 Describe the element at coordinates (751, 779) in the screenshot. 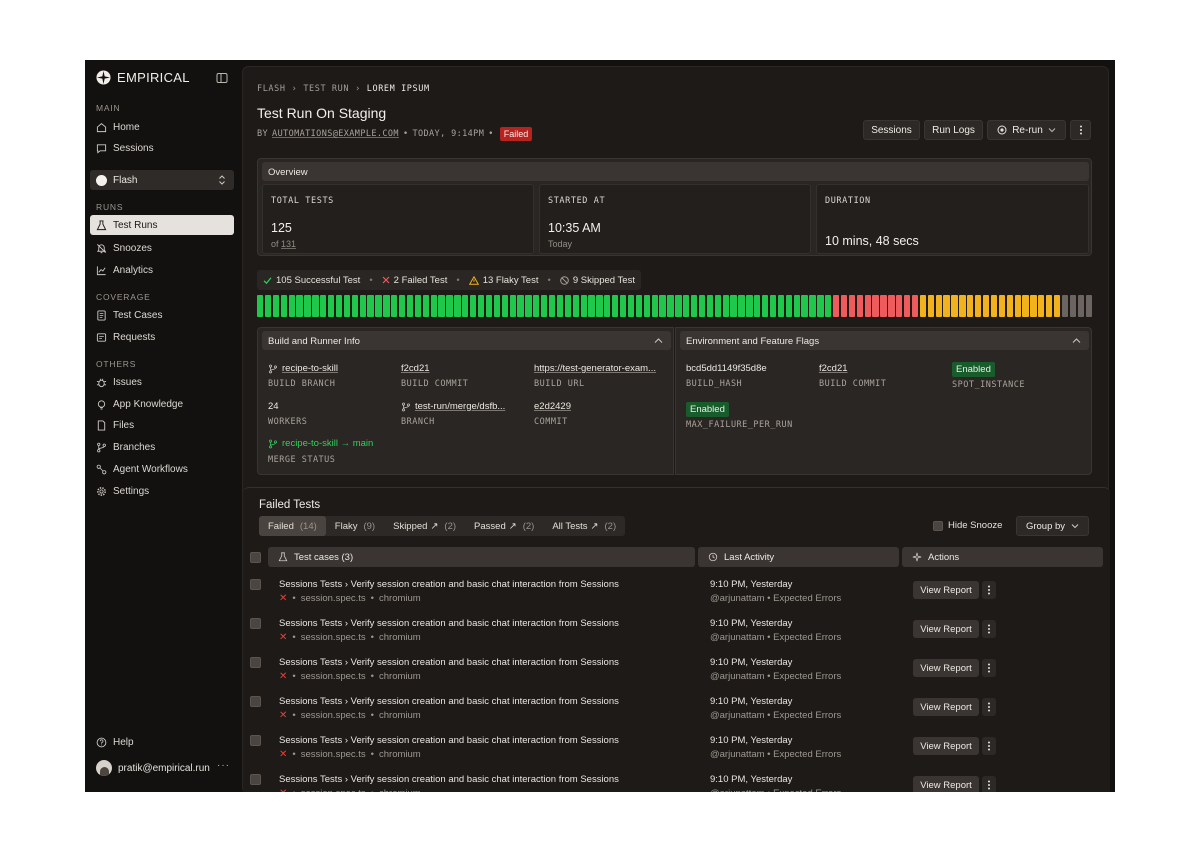

I see `activity-time: 9:10 PM, Yesterday` at that location.